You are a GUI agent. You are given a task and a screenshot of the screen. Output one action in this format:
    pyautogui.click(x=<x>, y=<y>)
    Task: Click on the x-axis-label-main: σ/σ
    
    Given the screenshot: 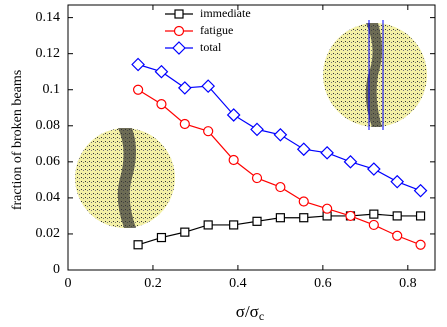 What is the action you would take?
    pyautogui.click(x=247, y=311)
    